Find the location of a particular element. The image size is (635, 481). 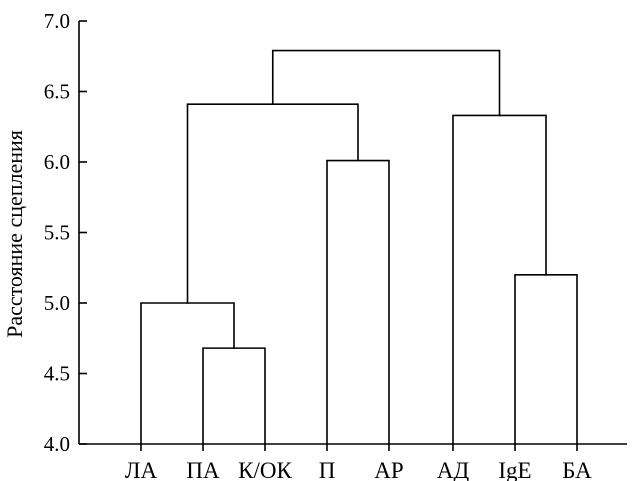

leaf-label: К/ОК is located at coordinates (265, 469).